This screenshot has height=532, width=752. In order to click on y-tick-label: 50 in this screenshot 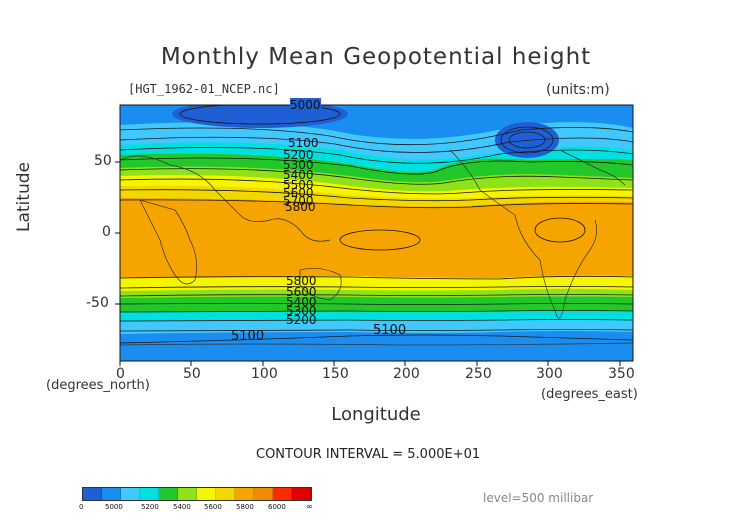, I will do `click(103, 161)`.